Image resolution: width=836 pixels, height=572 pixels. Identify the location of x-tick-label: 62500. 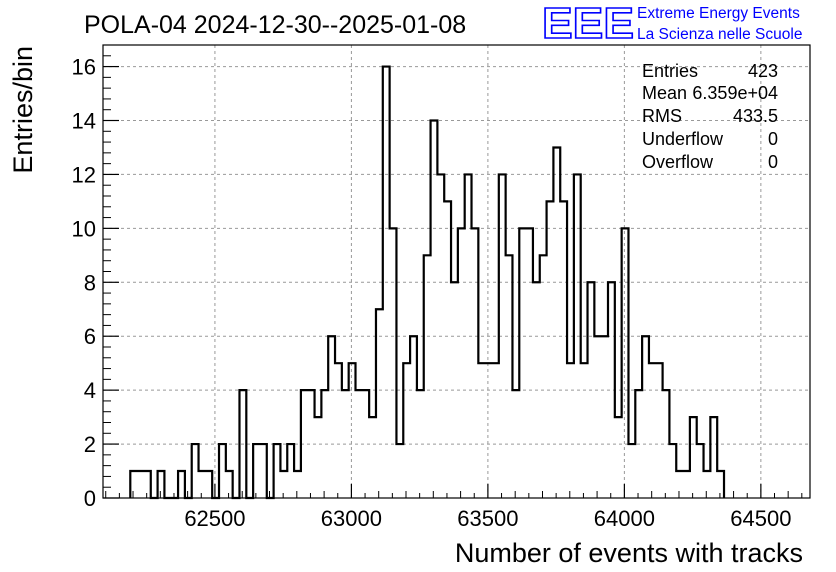
(214, 518).